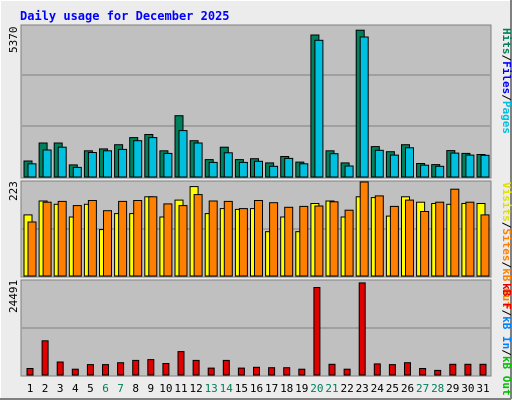 Image resolution: width=512 pixels, height=400 pixels. I want to click on x-tick-label: 22, so click(346, 388).